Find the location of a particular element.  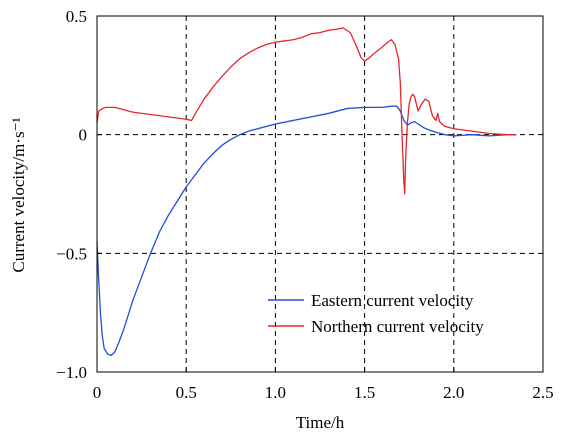

x-tick-label: 2.5 is located at coordinates (542, 392).